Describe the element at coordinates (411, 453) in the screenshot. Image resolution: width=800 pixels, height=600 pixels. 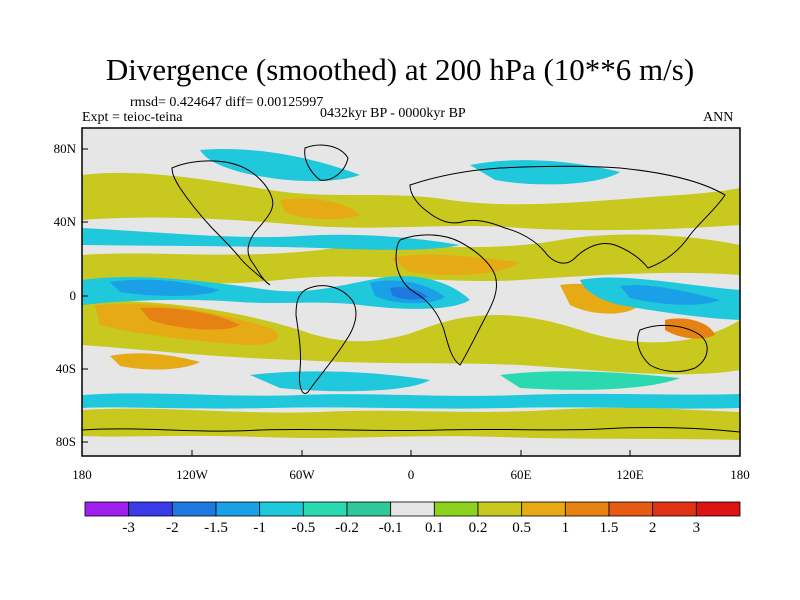
I see `x-ticks` at that location.